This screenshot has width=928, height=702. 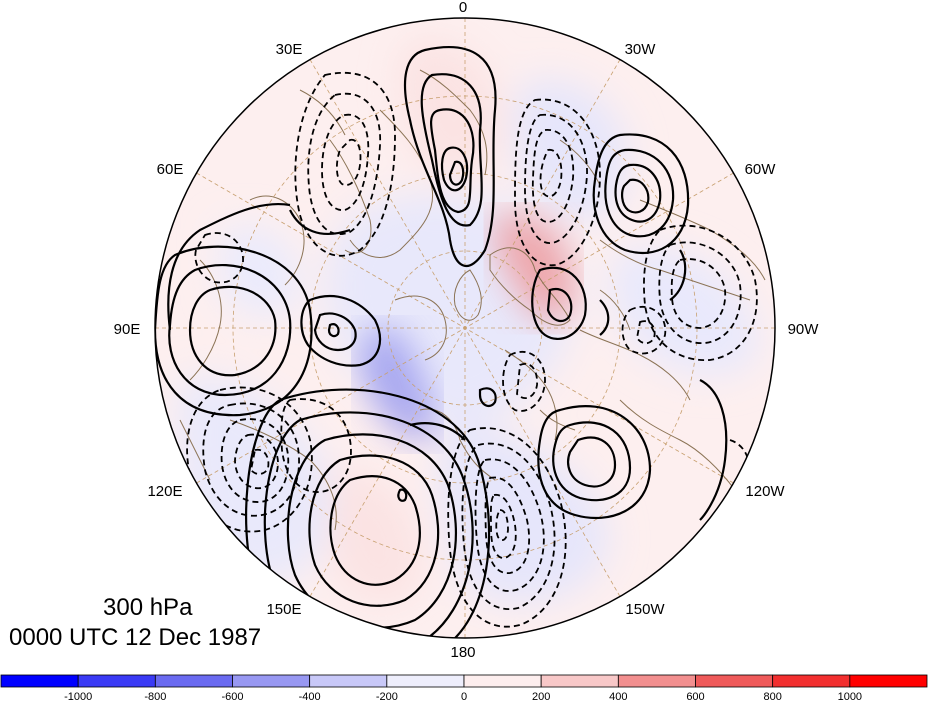 I want to click on lon-label-120e: 120E, so click(x=164, y=491).